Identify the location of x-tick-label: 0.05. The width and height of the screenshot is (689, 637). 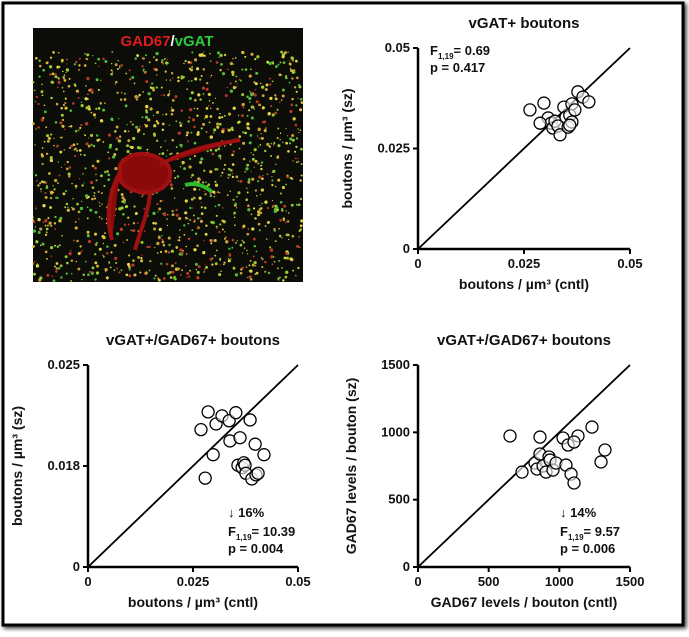
(297, 581).